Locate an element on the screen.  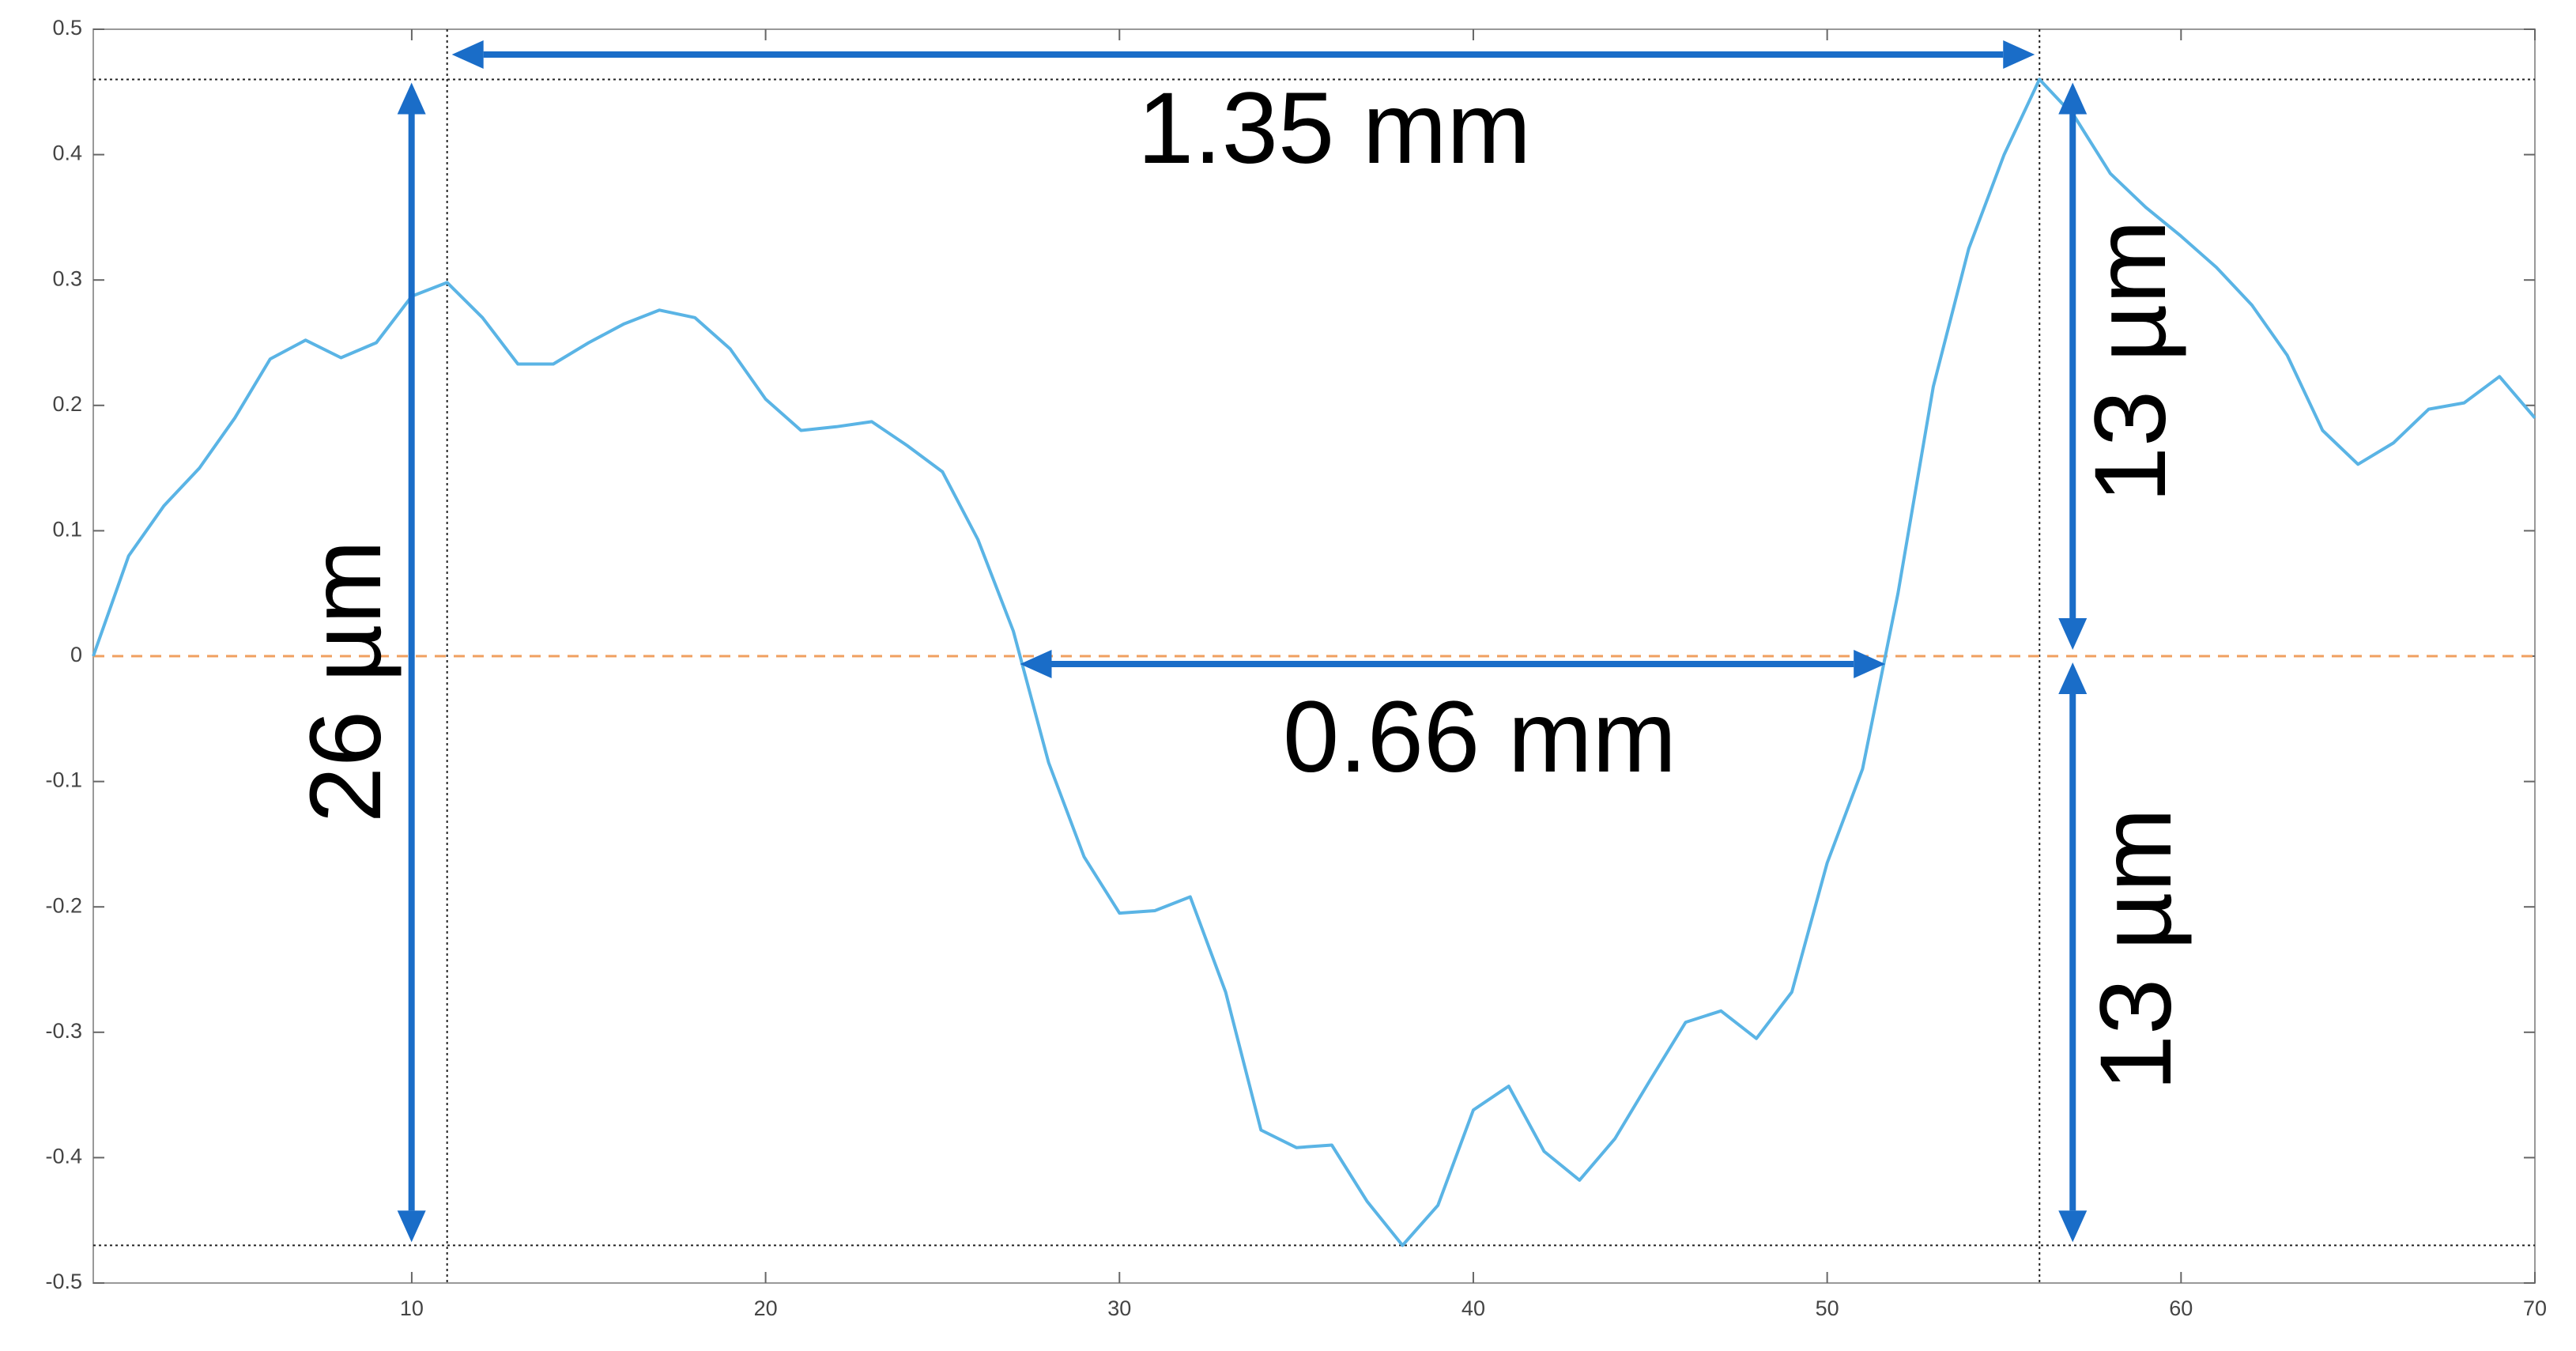
y-tick-label: -0.5 is located at coordinates (63, 1281).